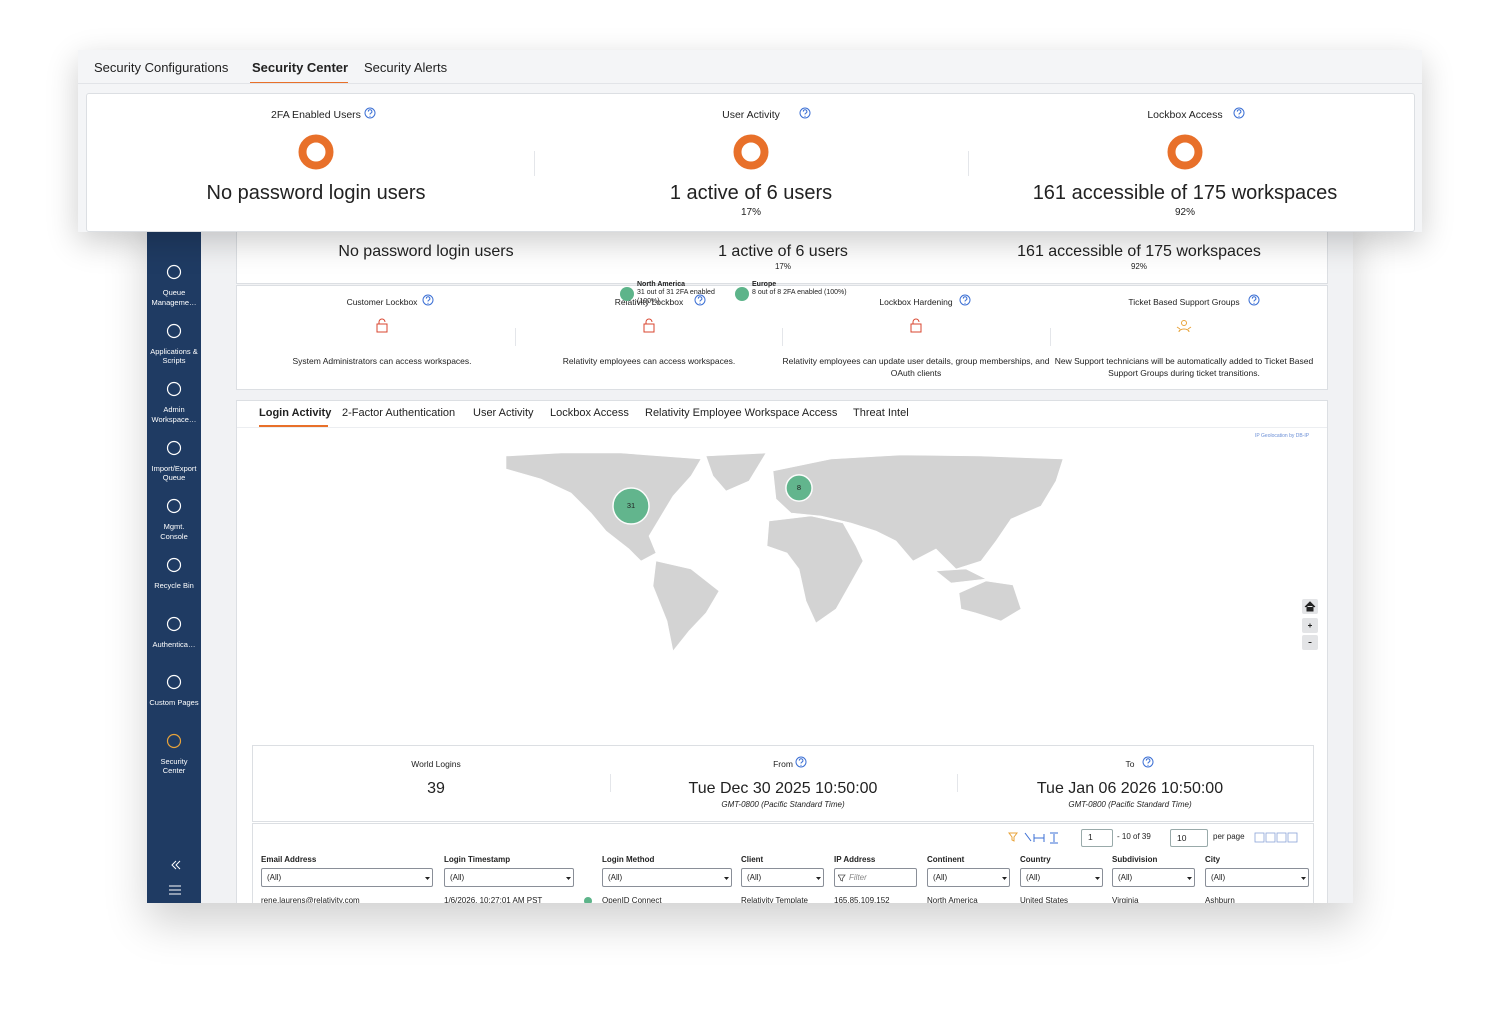 The width and height of the screenshot is (1500, 1021). Describe the element at coordinates (406, 67) in the screenshot. I see `tab: Security Alerts` at that location.